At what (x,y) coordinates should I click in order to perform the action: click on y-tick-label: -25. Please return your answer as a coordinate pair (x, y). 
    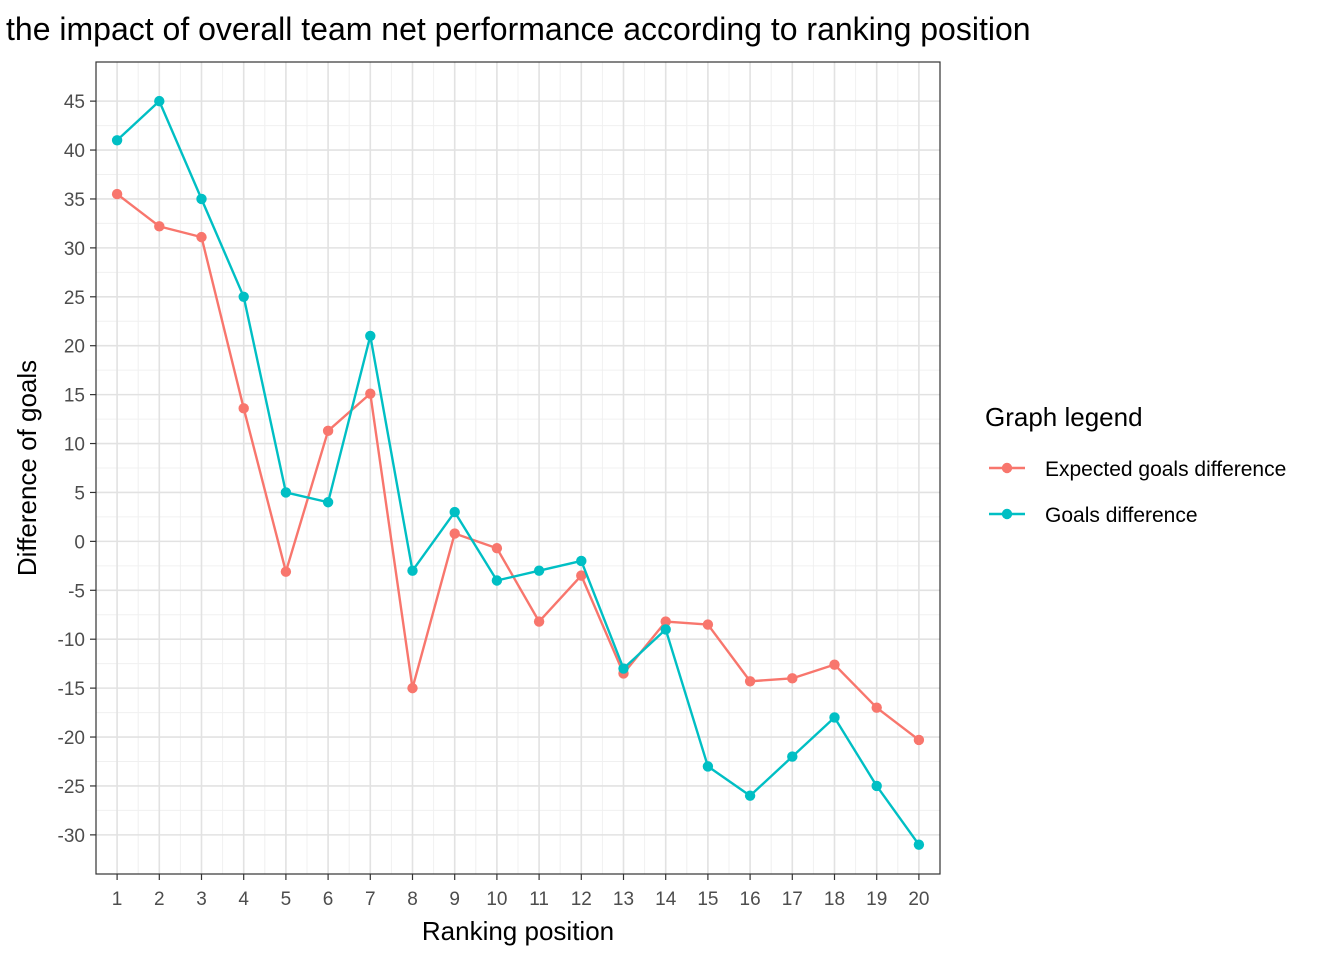
    Looking at the image, I should click on (71, 787).